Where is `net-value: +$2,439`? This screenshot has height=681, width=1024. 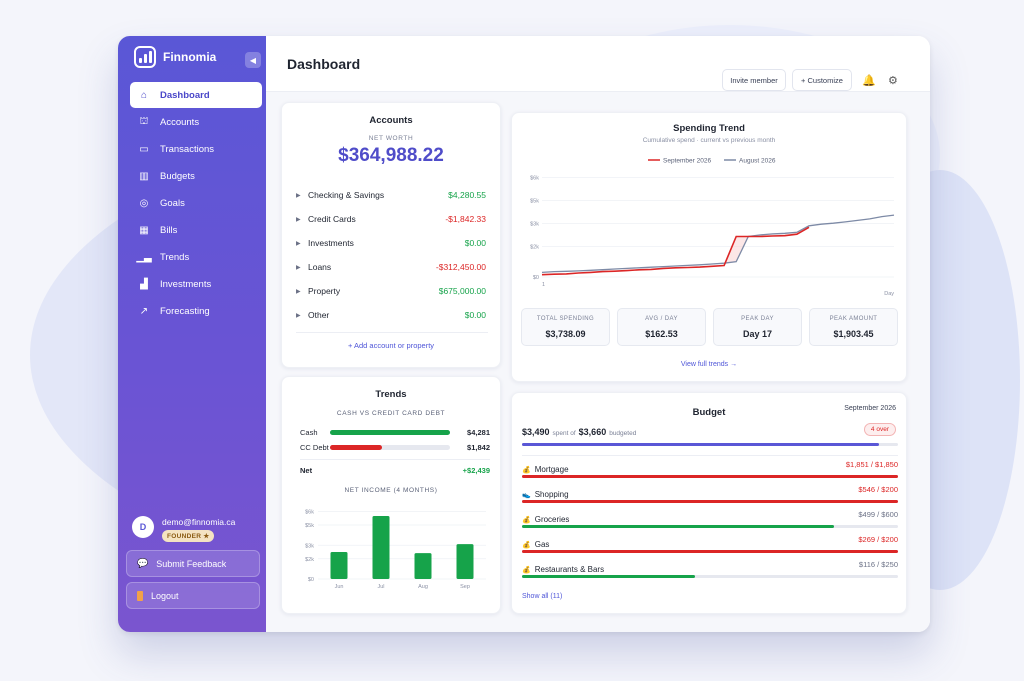
net-value: +$2,439 is located at coordinates (476, 470).